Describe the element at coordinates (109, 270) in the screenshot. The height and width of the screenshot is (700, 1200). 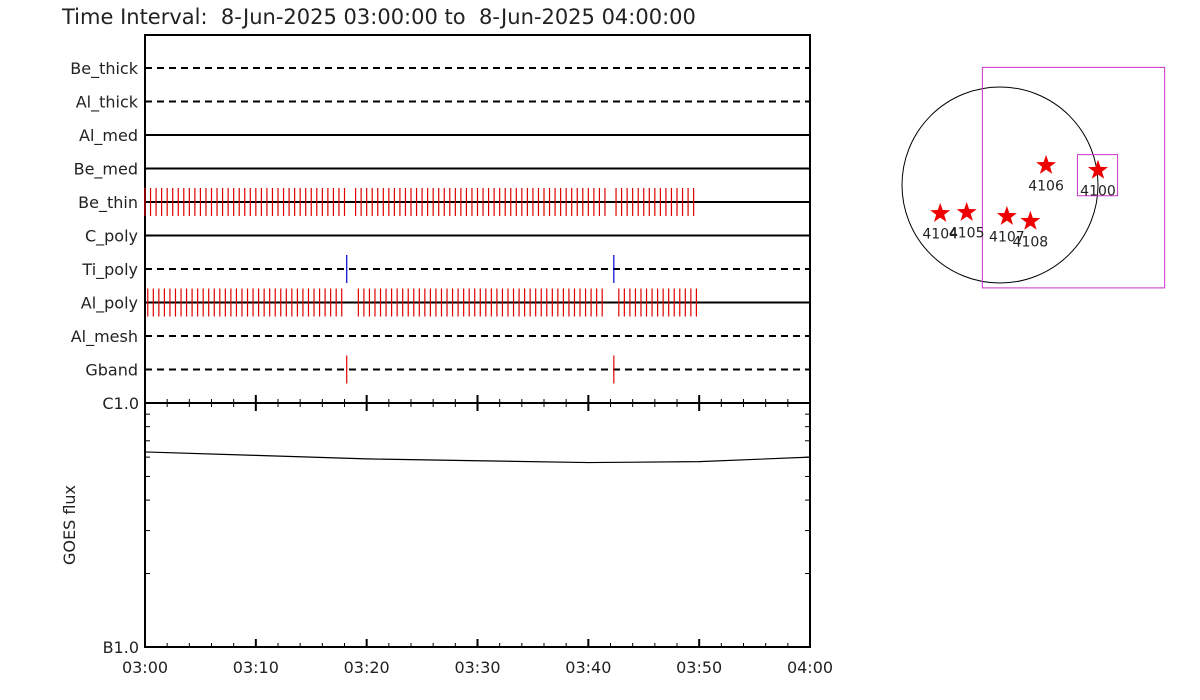
I see `row-label: Ti_poly` at that location.